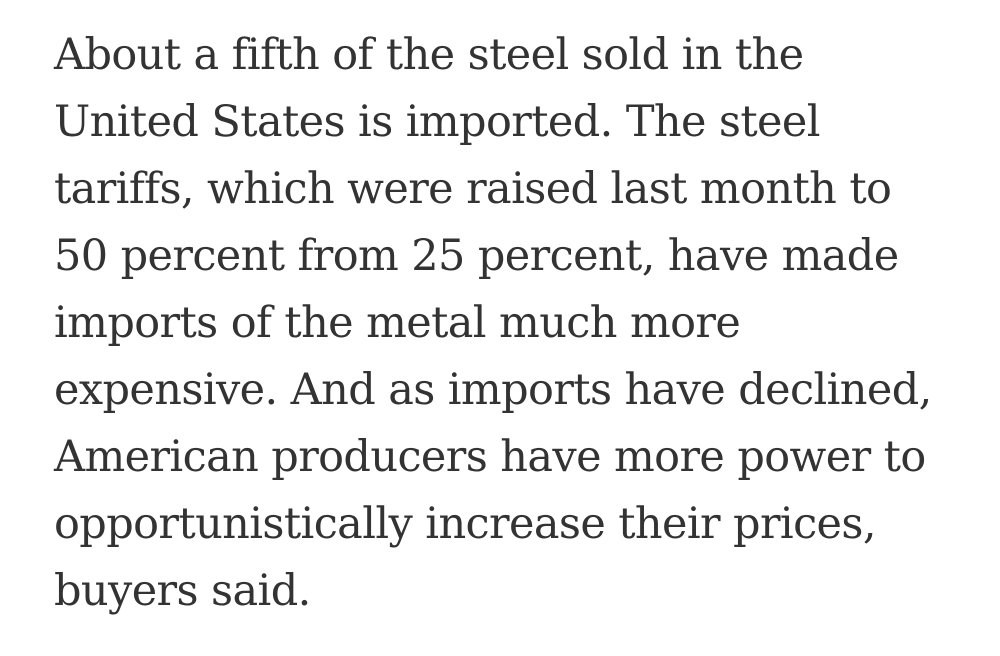  Describe the element at coordinates (437, 122) in the screenshot. I see `paragraph-line: United States is imported. The steel` at that location.